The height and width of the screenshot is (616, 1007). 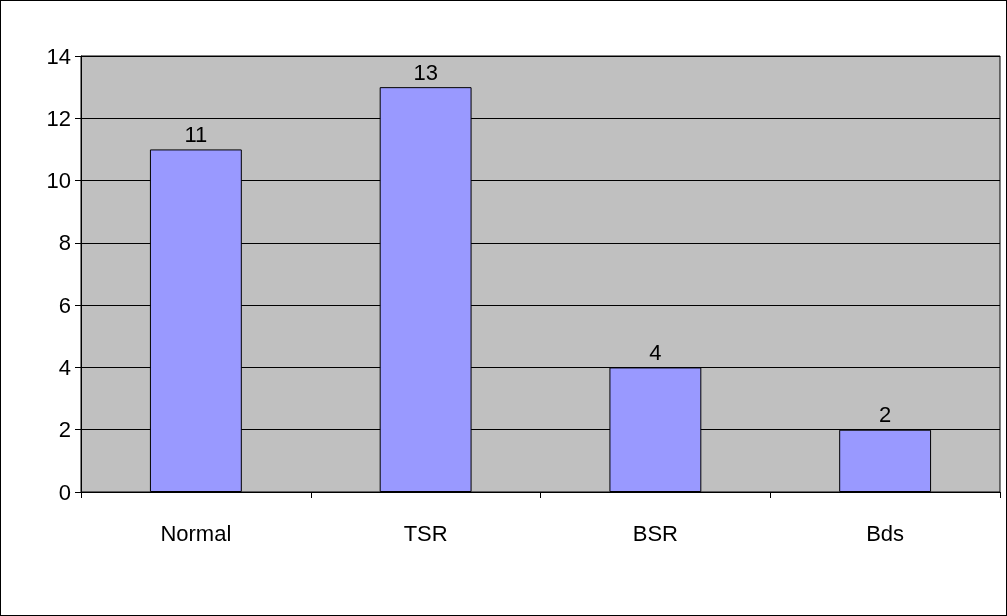 What do you see at coordinates (196, 533) in the screenshot?
I see `x-tick-label: Normal` at bounding box center [196, 533].